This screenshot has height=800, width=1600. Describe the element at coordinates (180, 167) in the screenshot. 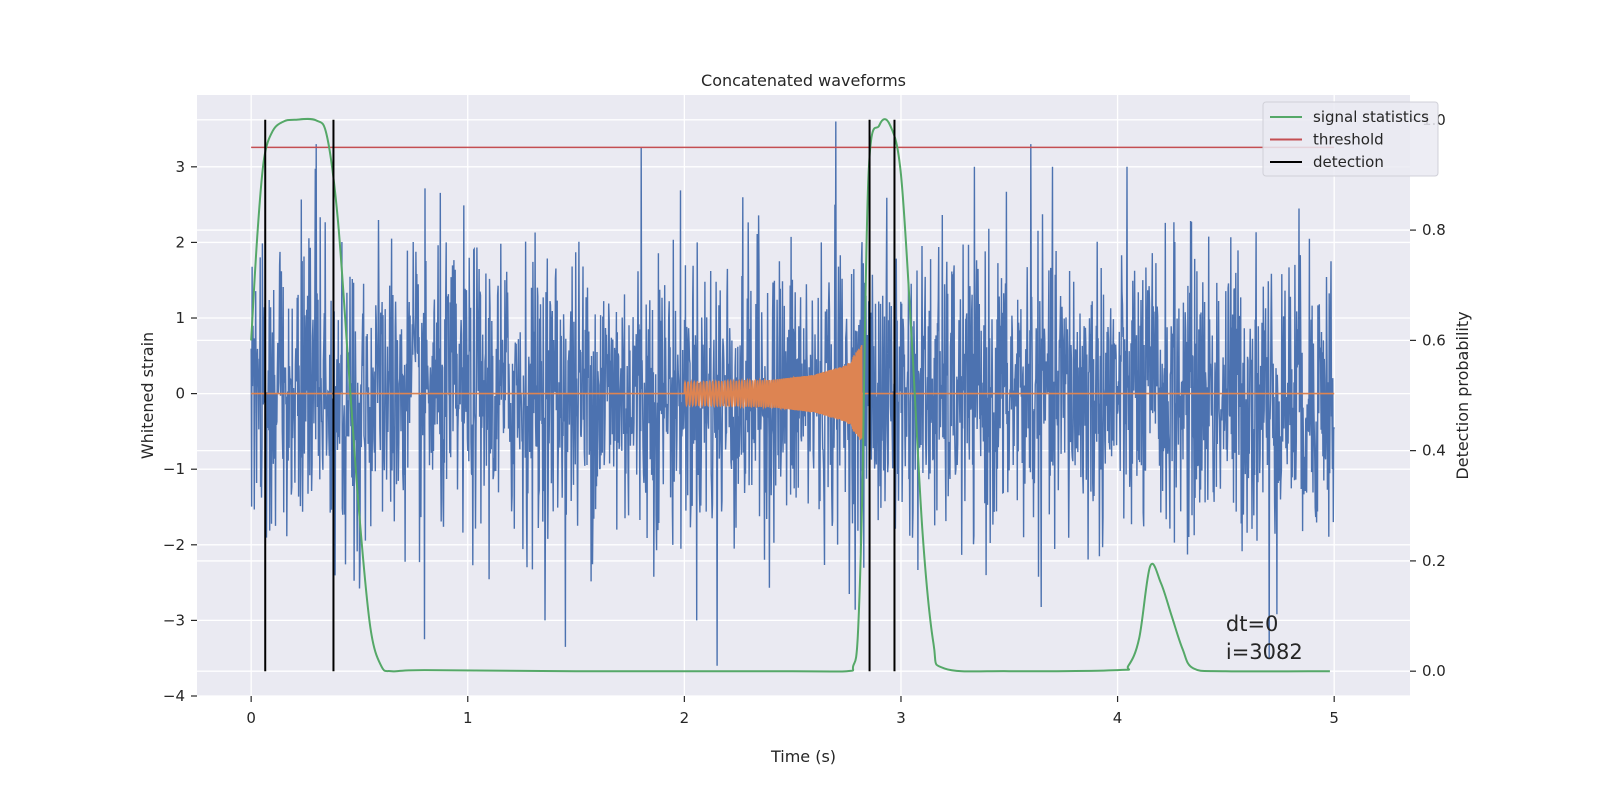

I see `y-tick-label: 3` at that location.